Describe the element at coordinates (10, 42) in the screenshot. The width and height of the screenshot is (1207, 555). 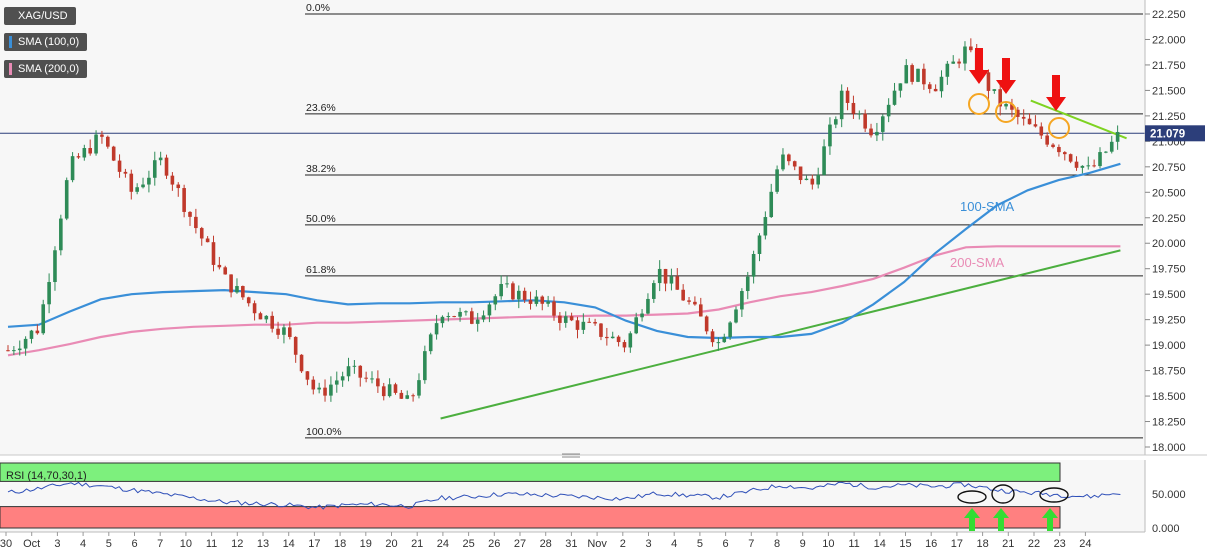
I see `sma100-swatch` at that location.